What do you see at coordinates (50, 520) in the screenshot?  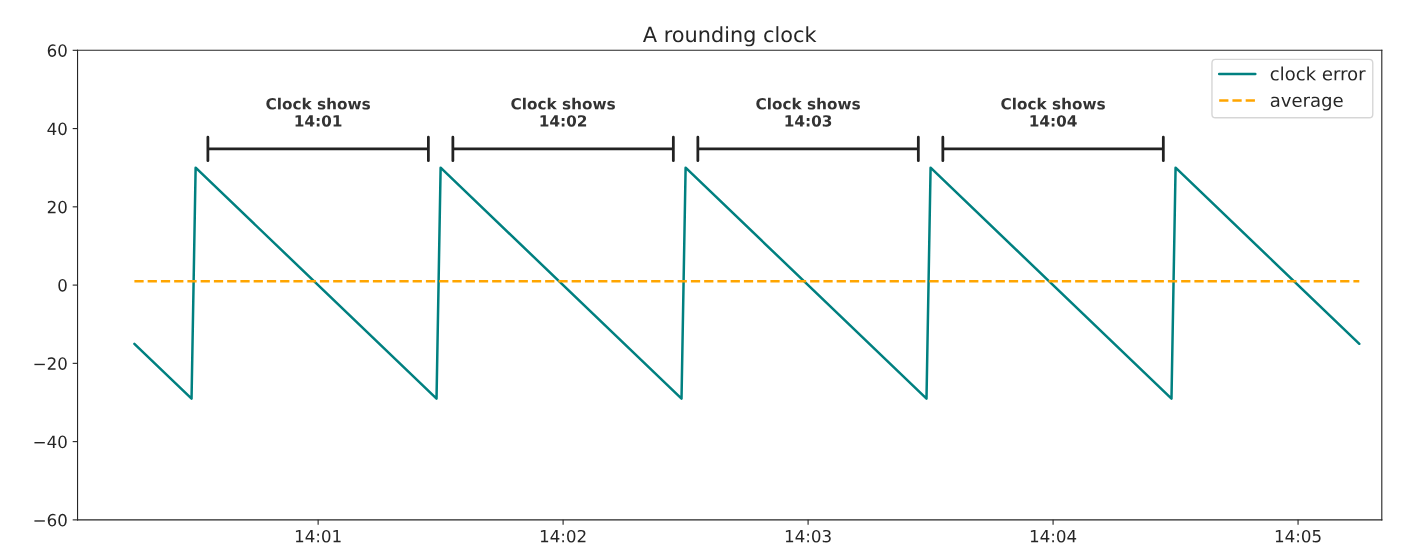 I see `y-tick-label: −60` at bounding box center [50, 520].